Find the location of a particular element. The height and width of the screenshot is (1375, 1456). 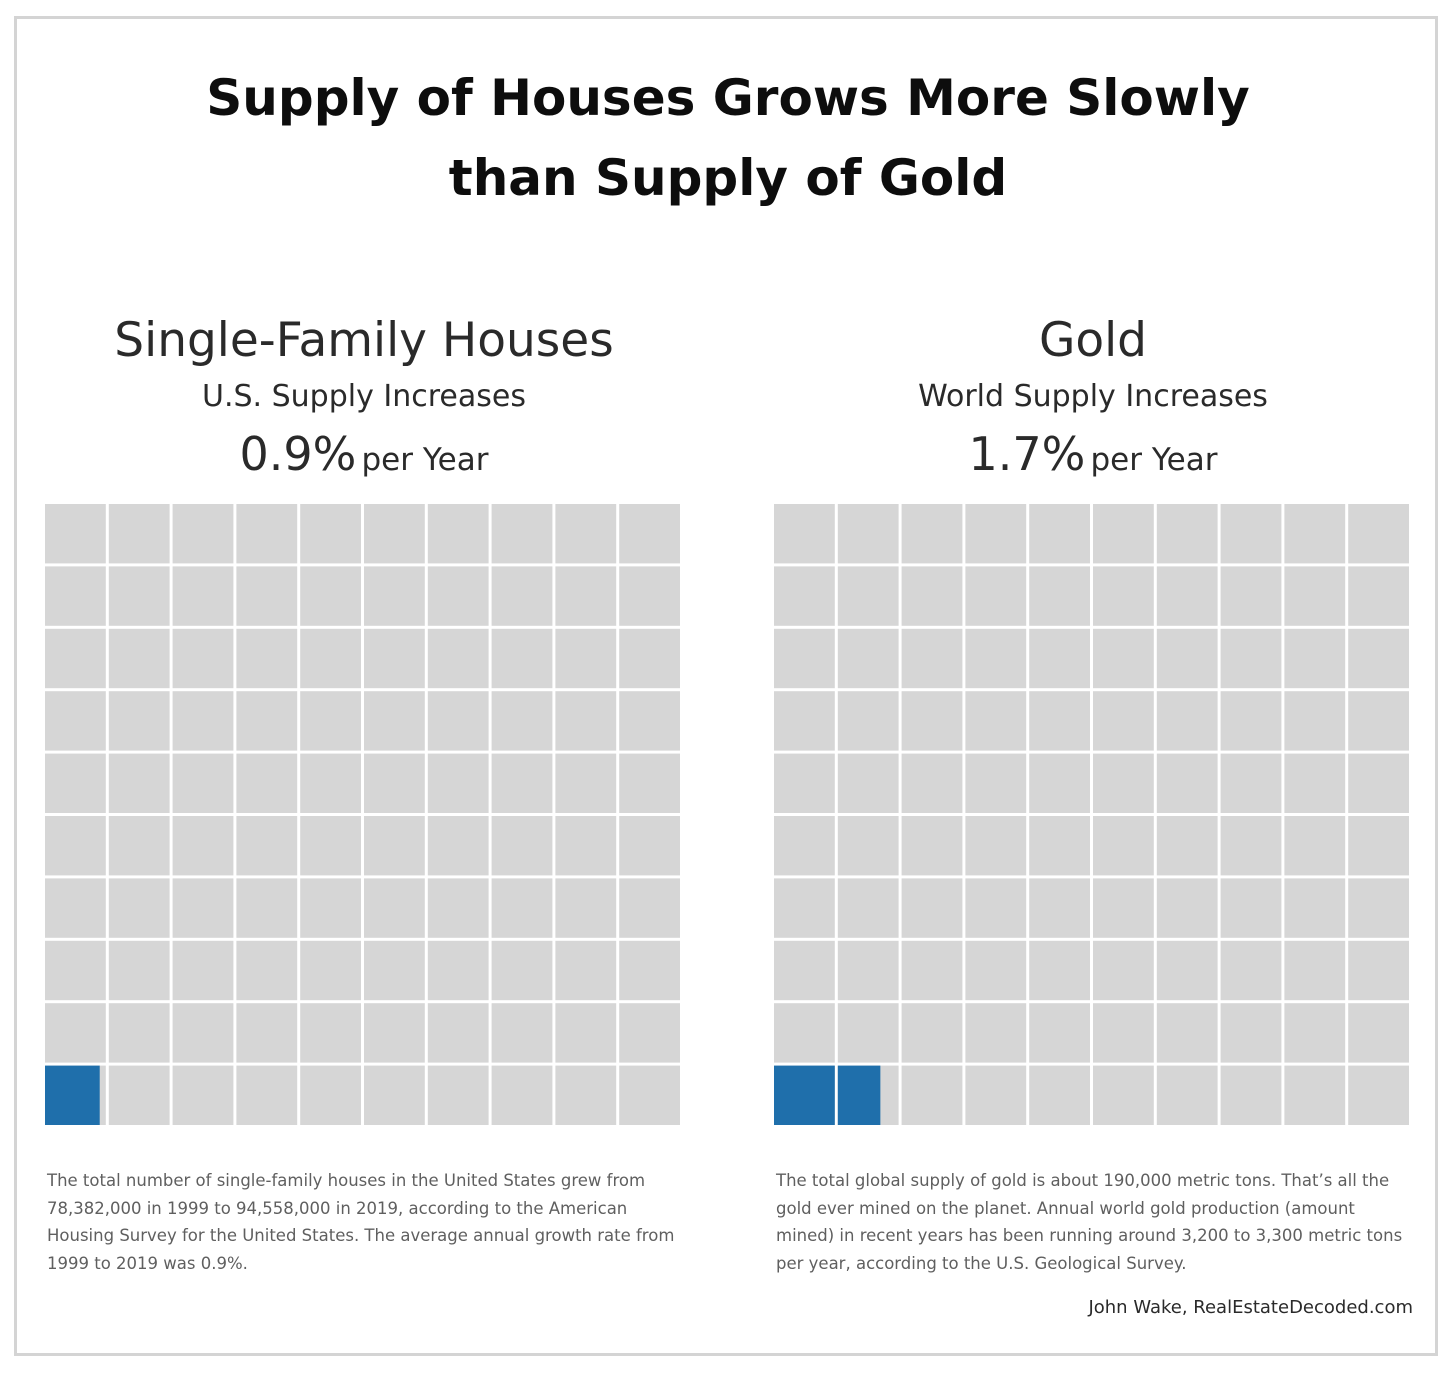

credit-line: John Wake, RealEstateDecoded.com is located at coordinates (1250, 1307).